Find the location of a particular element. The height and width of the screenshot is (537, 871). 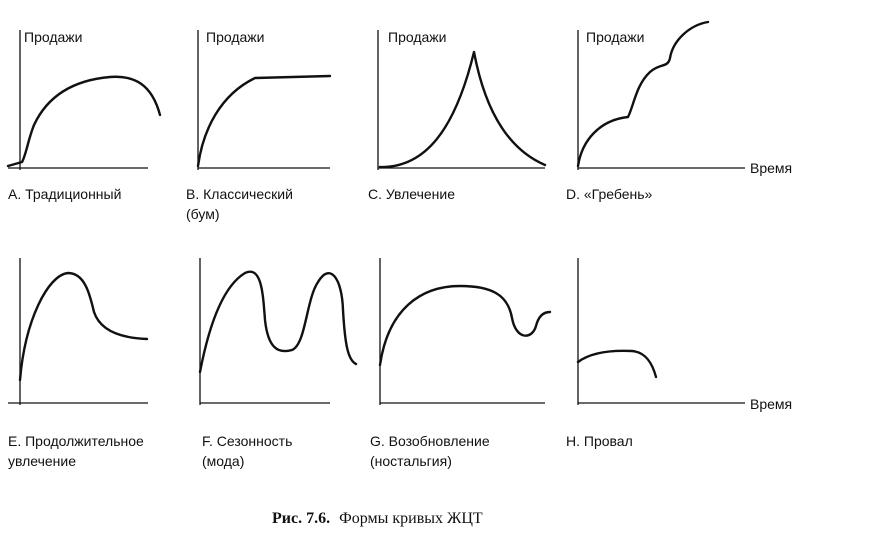

panel-d-y-label: Продажи is located at coordinates (615, 37).